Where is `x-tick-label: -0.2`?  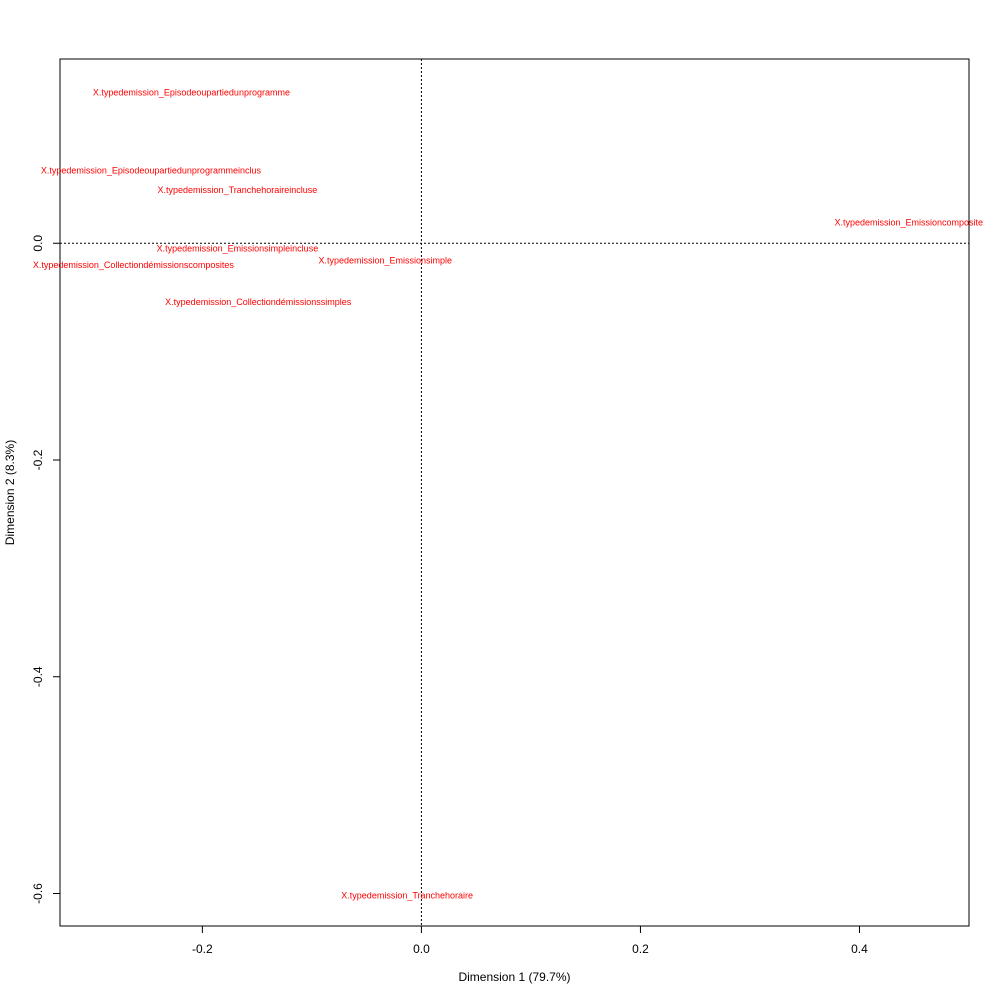 x-tick-label: -0.2 is located at coordinates (202, 949).